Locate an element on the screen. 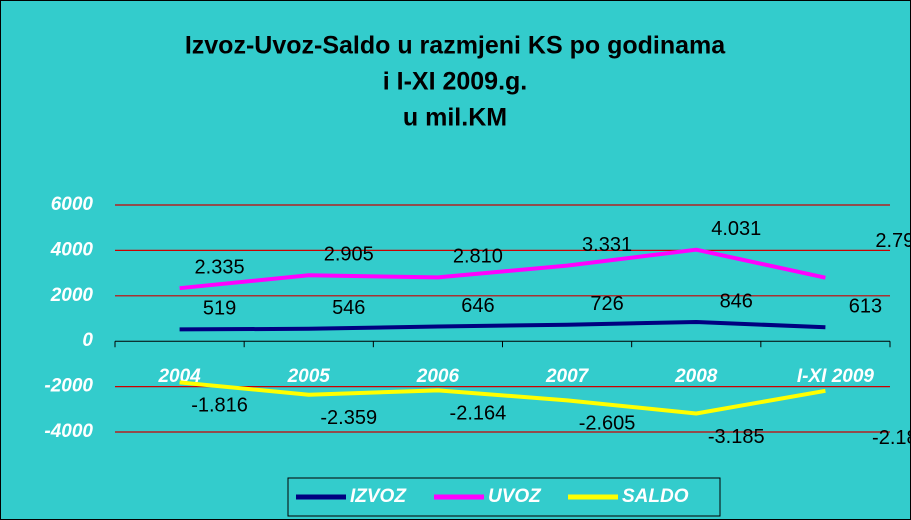  data-label: 646 is located at coordinates (477, 306).